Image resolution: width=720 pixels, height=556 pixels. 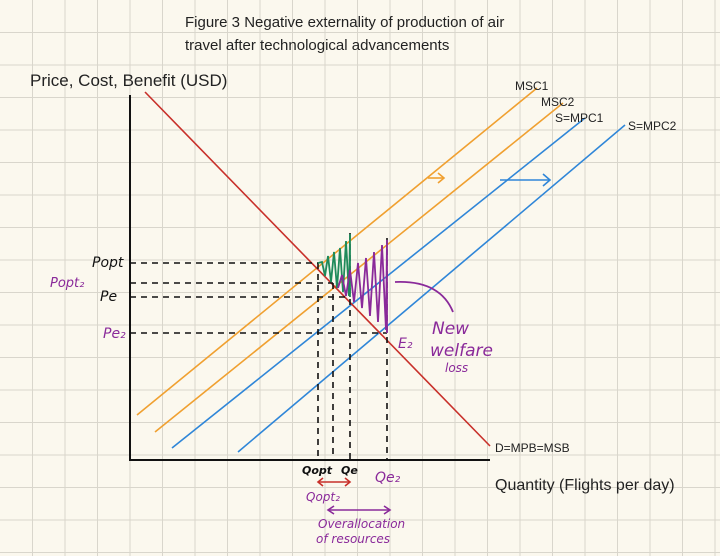 I want to click on overallocation-text-2: of resources, so click(x=353, y=539).